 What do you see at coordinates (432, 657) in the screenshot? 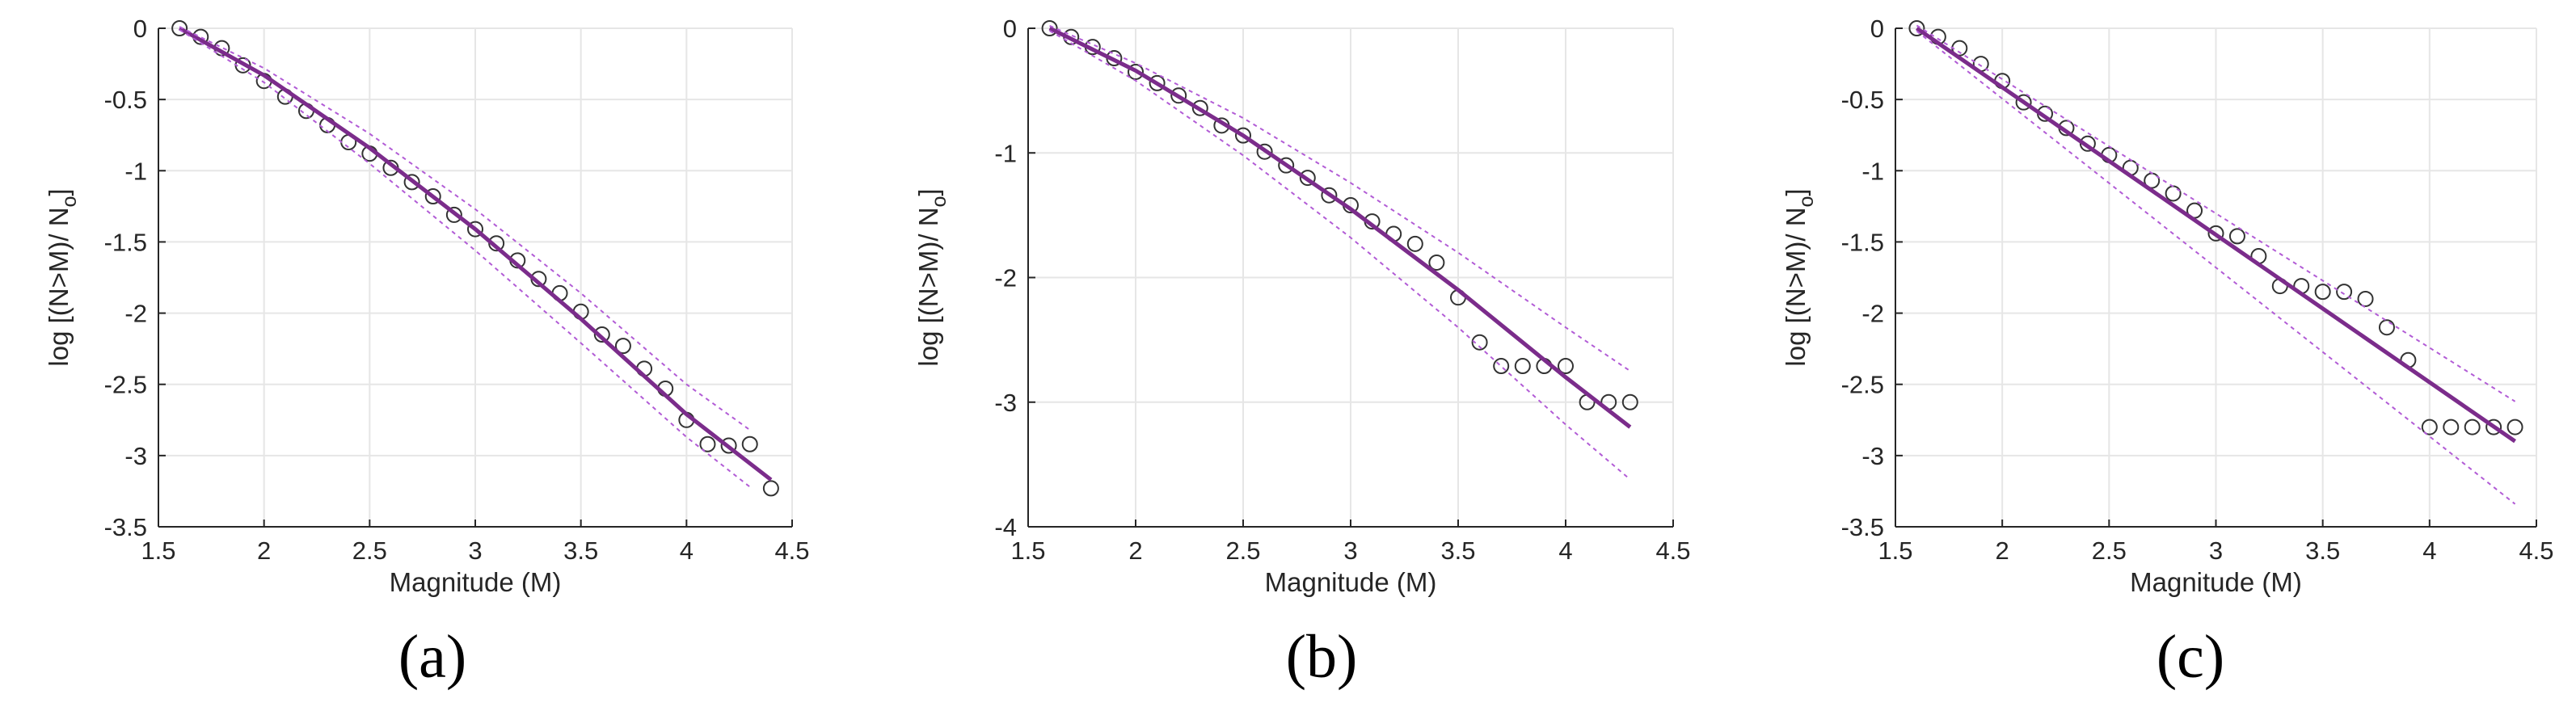
I see `panel-label: (a)` at bounding box center [432, 657].